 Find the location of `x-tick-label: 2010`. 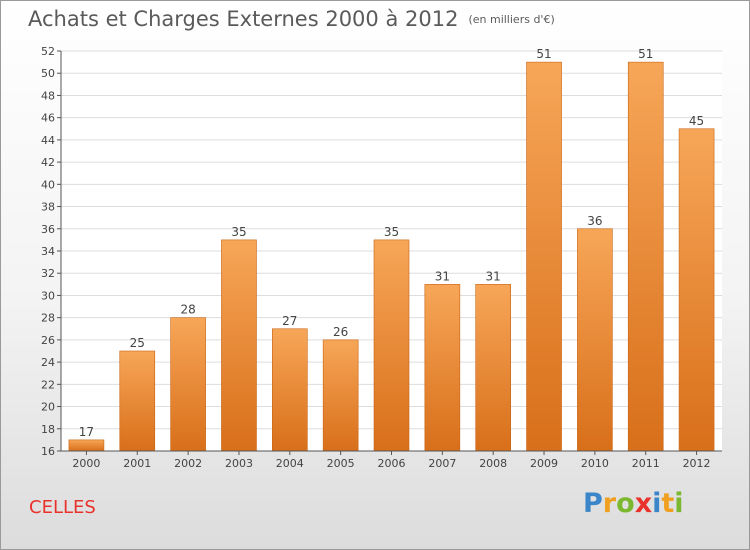

x-tick-label: 2010 is located at coordinates (595, 463).